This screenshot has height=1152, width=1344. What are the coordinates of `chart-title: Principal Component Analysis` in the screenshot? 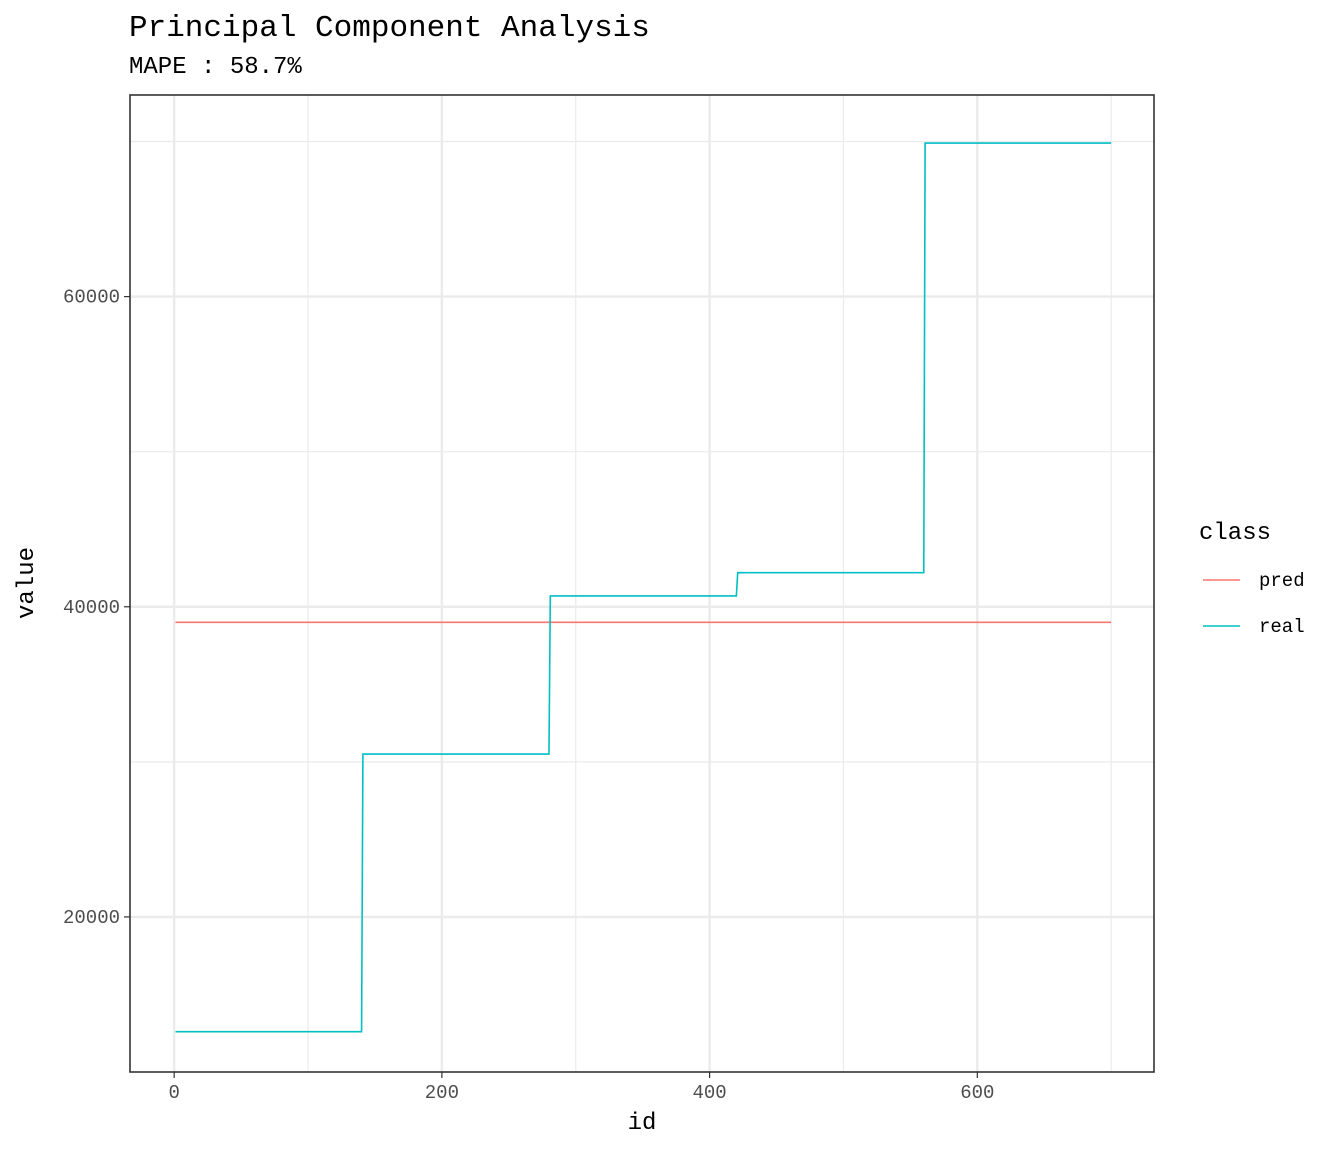 It's located at (389, 28).